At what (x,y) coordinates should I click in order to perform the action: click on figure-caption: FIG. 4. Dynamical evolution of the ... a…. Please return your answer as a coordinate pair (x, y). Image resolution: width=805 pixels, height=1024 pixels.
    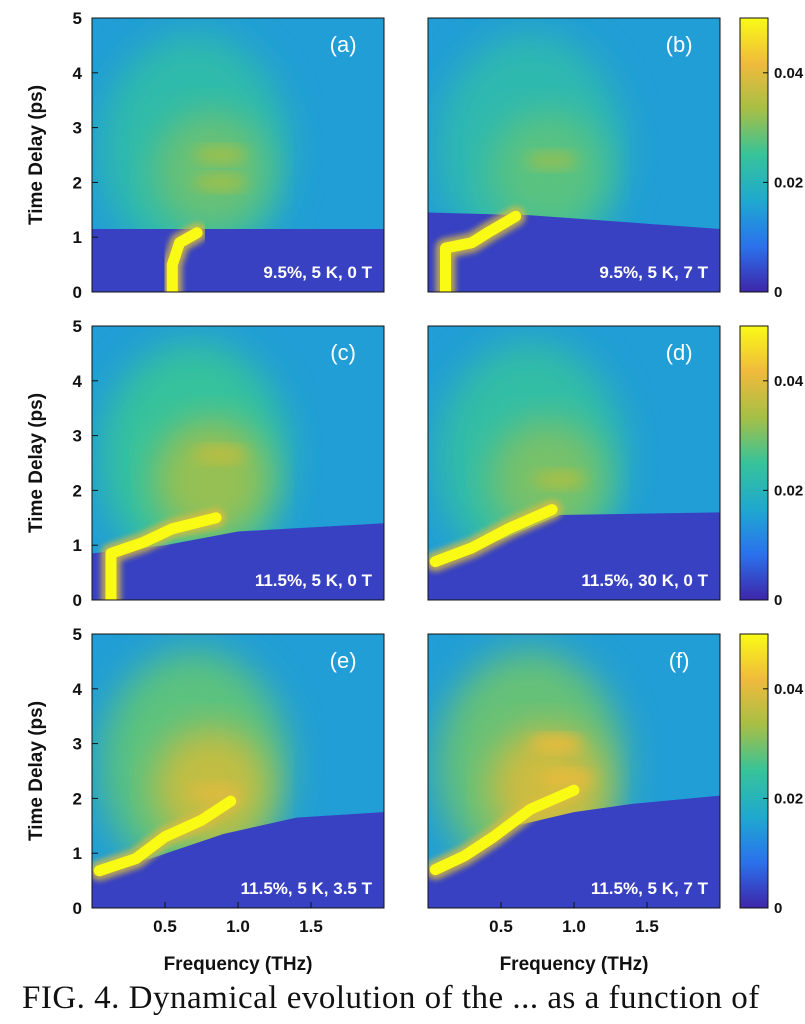
    Looking at the image, I should click on (391, 998).